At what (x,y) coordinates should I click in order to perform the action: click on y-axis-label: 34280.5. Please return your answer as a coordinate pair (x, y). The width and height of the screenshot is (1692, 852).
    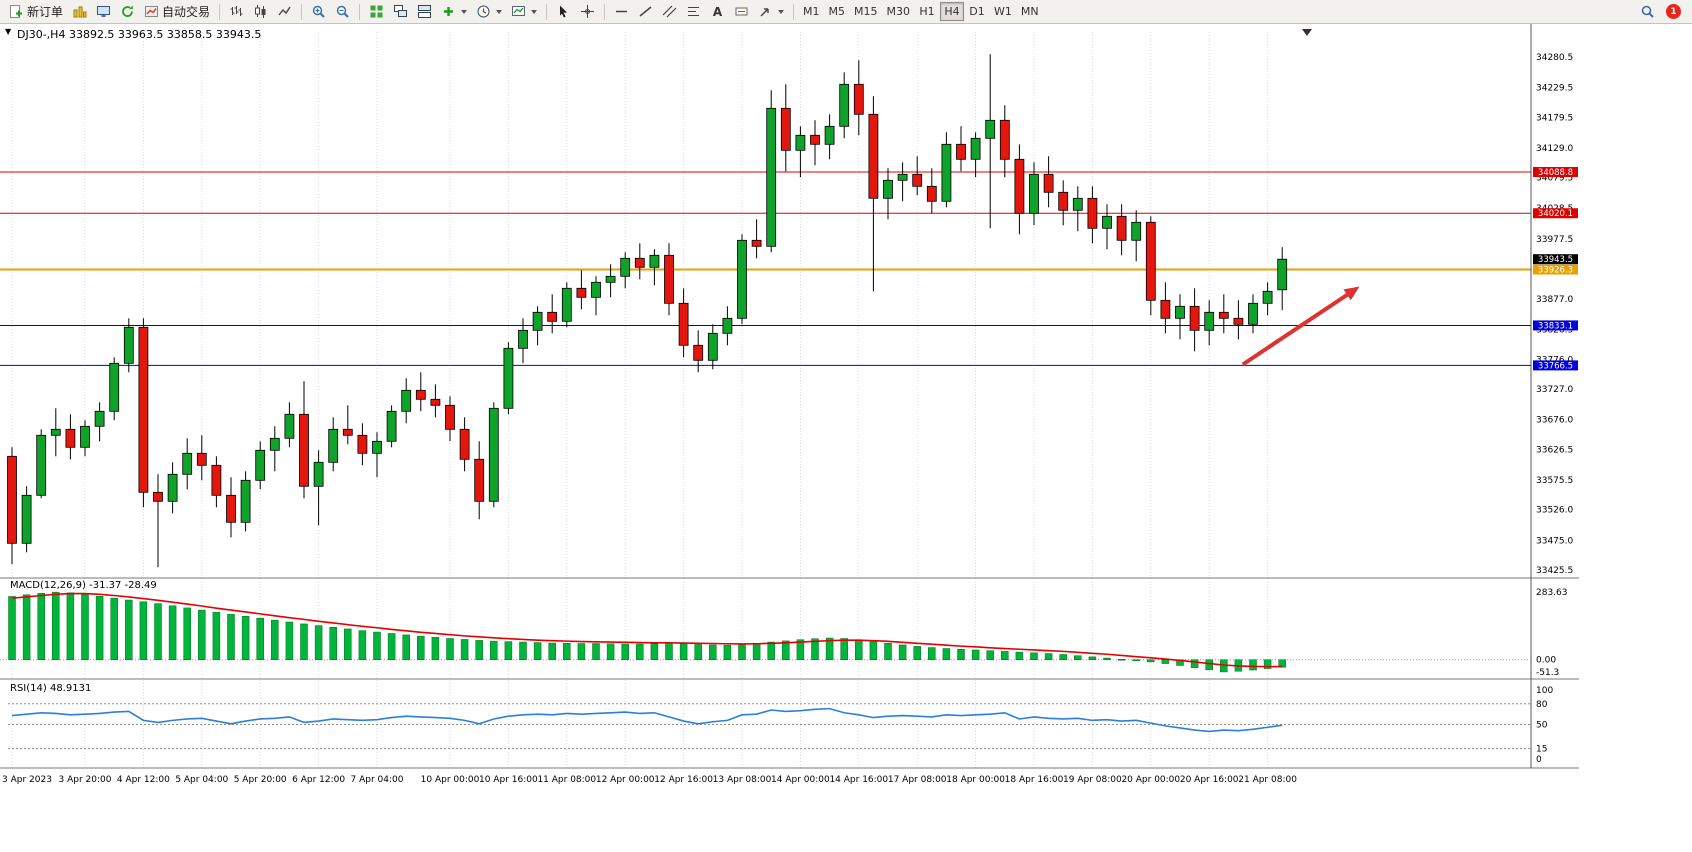
    Looking at the image, I should click on (1554, 58).